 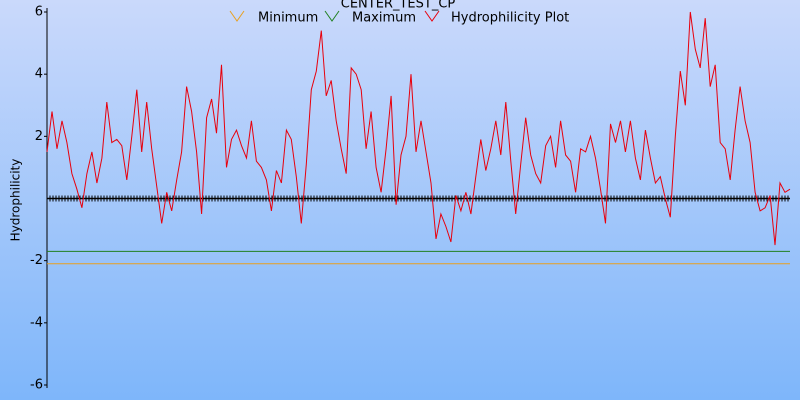 I want to click on y-tick-label: 6, so click(x=39, y=12).